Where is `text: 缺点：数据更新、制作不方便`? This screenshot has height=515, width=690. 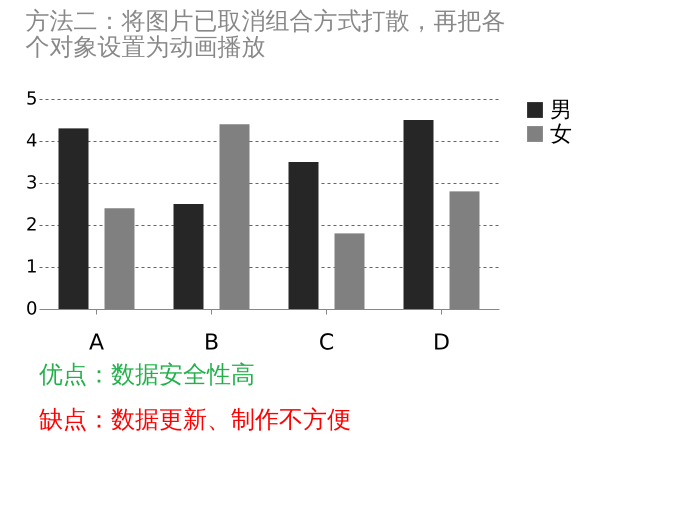
text: 缺点：数据更新、制作不方便 is located at coordinates (195, 420).